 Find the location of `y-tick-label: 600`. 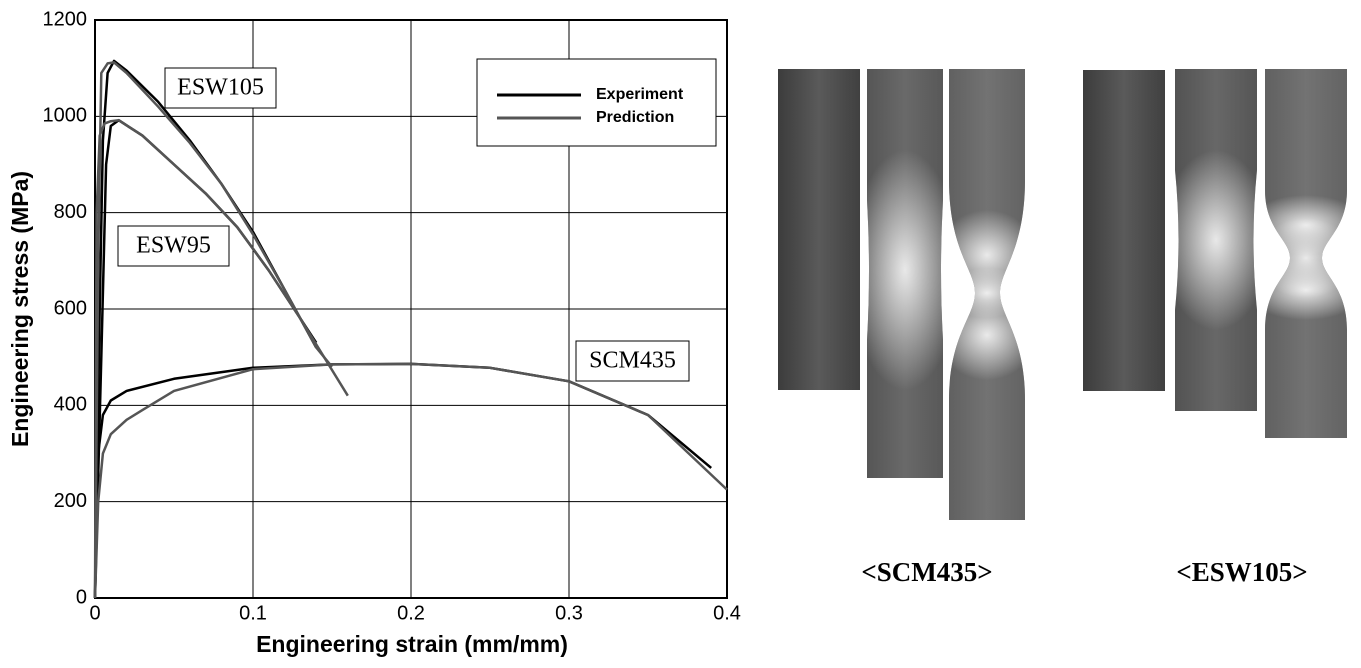

y-tick-label: 600 is located at coordinates (70, 308).